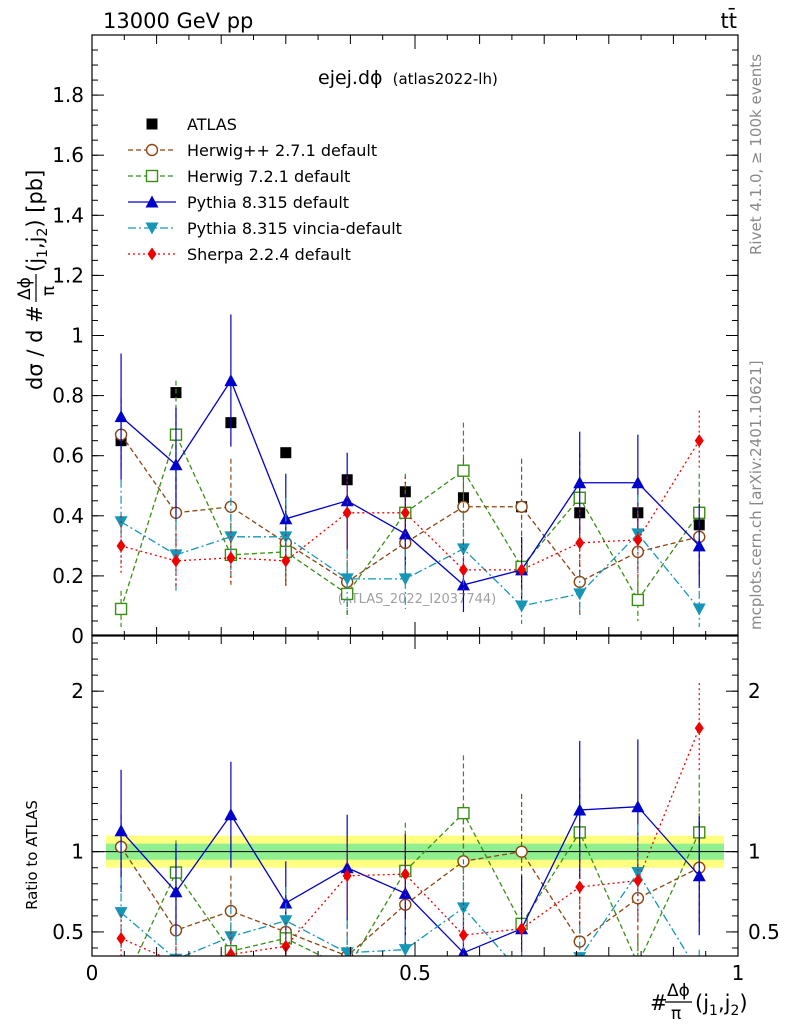  Describe the element at coordinates (738, 973) in the screenshot. I see `x-tick-label: 1` at that location.